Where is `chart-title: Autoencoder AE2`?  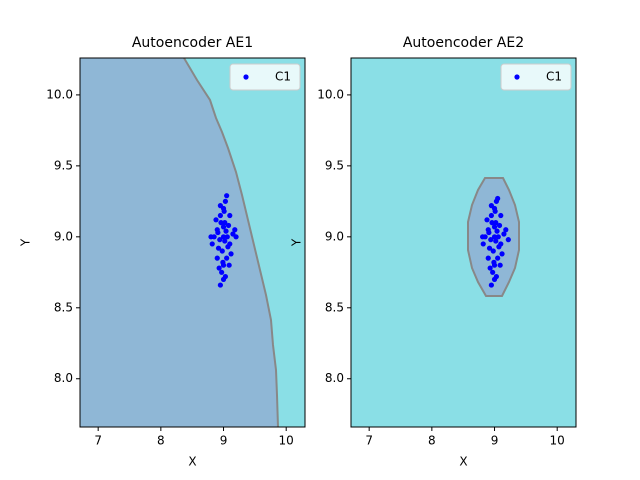 chart-title: Autoencoder AE2 is located at coordinates (463, 43).